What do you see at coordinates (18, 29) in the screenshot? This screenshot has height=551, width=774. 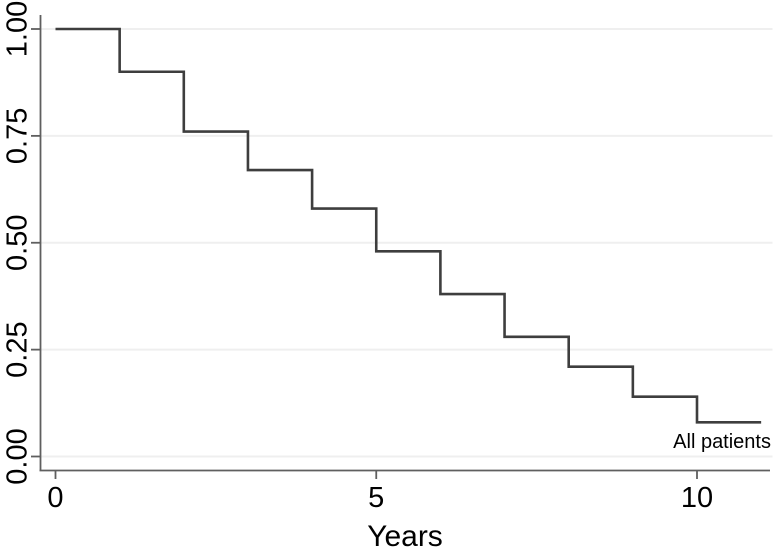 I see `y-tick-label: 1.00` at bounding box center [18, 29].